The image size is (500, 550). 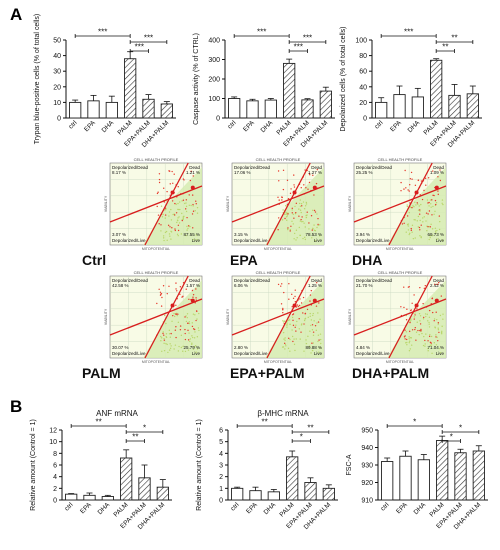 What do you see at coordinates (214, 99) in the screenshot?
I see `y-tick-label: 100` at bounding box center [214, 99].